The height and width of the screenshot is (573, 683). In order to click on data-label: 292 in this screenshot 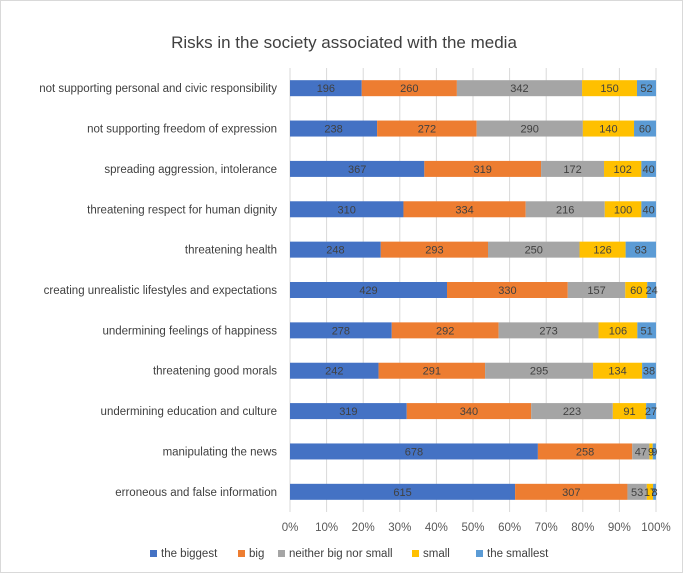, I will do `click(445, 331)`.